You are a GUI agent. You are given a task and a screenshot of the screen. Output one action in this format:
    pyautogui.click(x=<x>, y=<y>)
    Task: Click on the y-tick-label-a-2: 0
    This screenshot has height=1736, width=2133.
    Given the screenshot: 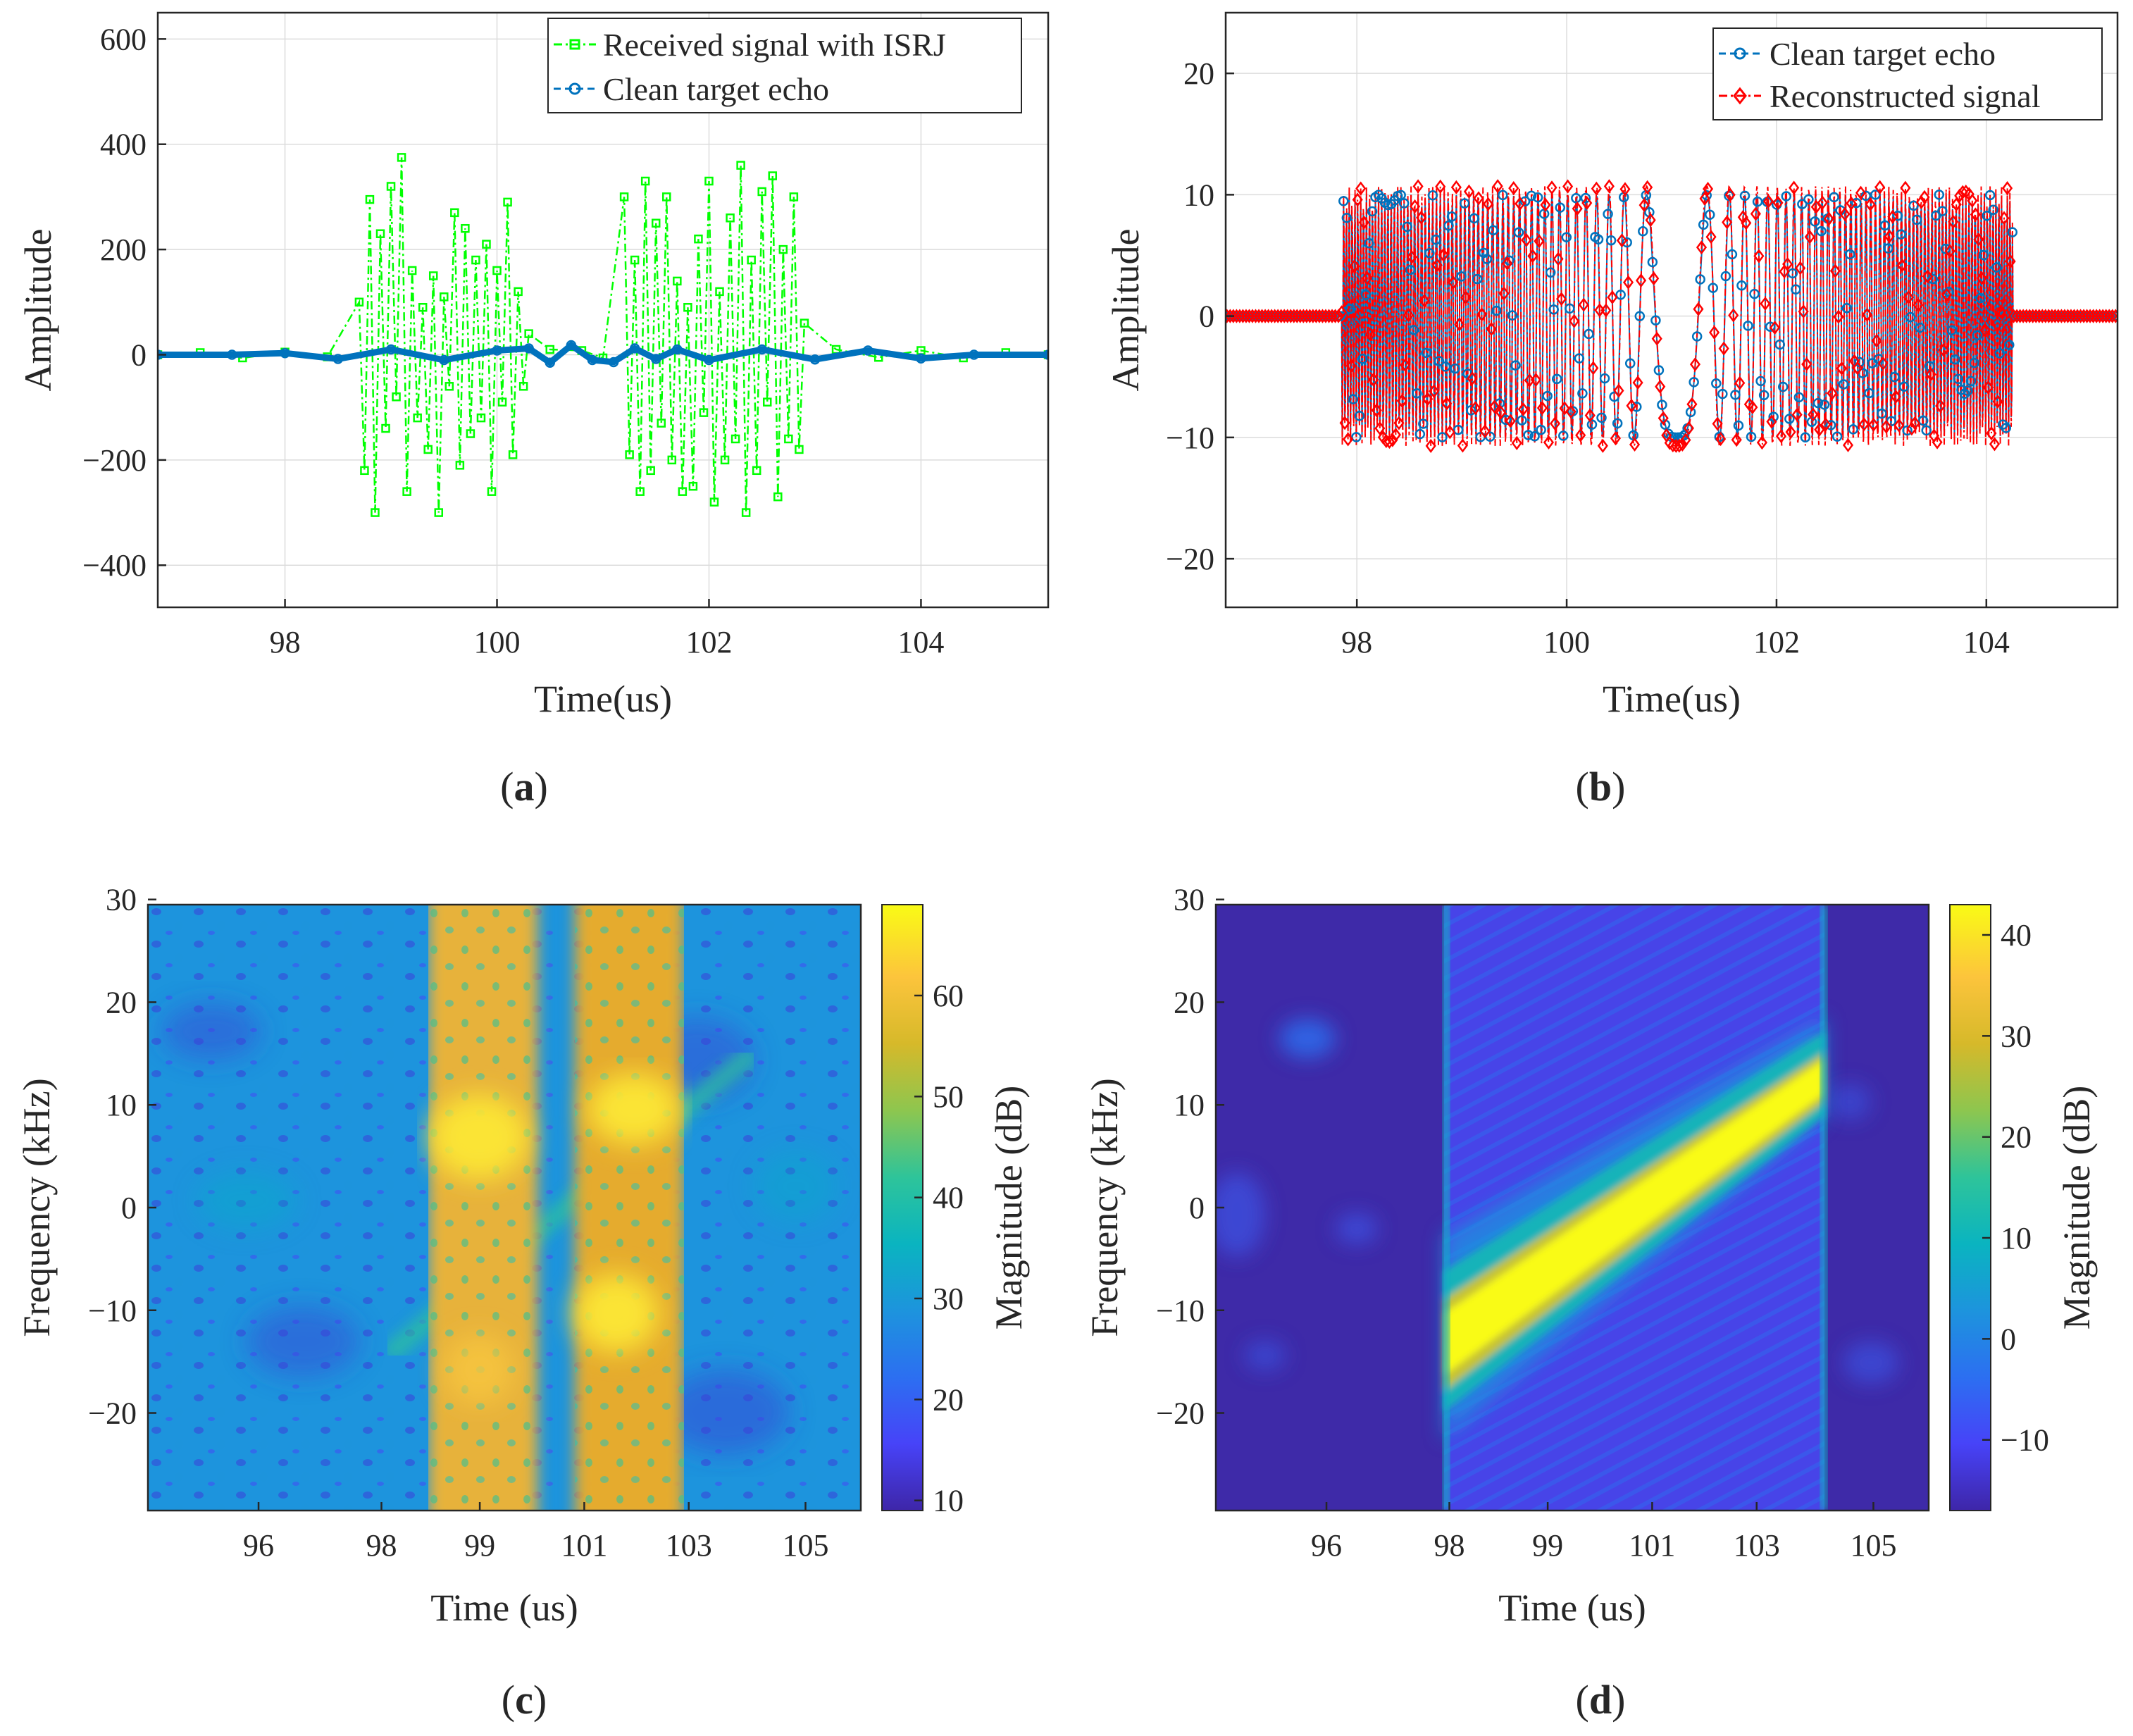 What is the action you would take?
    pyautogui.click(x=139, y=355)
    